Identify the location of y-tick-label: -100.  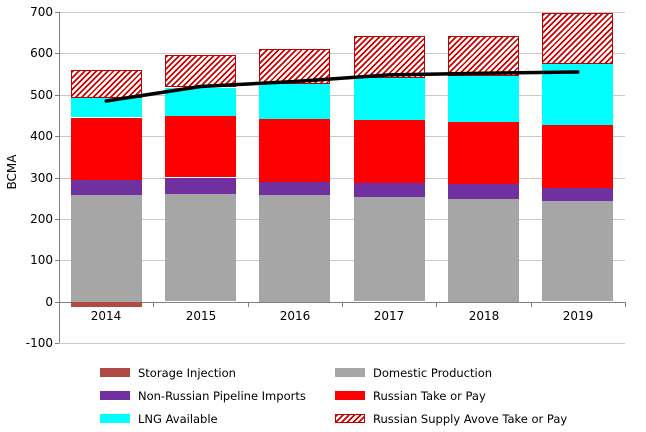
(39, 343).